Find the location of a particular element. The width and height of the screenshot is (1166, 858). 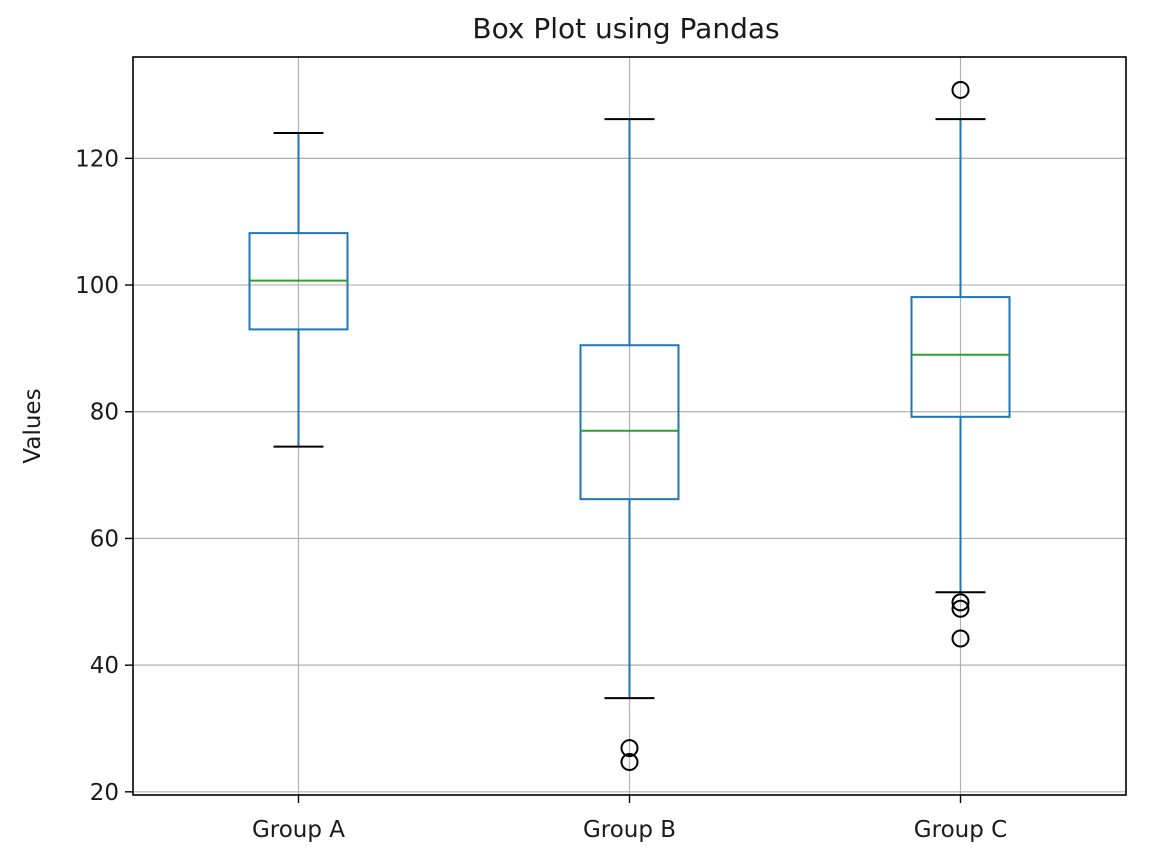

y-axis-label: Values is located at coordinates (33, 425).